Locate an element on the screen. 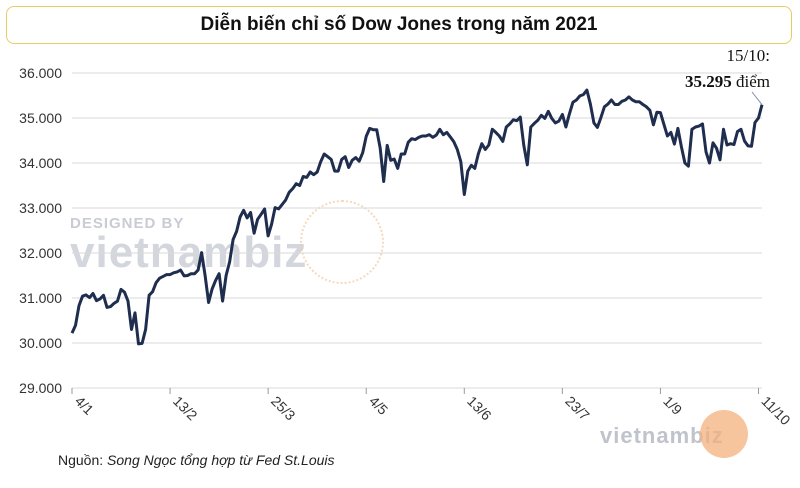 This screenshot has height=488, width=800. y-tick-label: 34.000 is located at coordinates (40, 163).